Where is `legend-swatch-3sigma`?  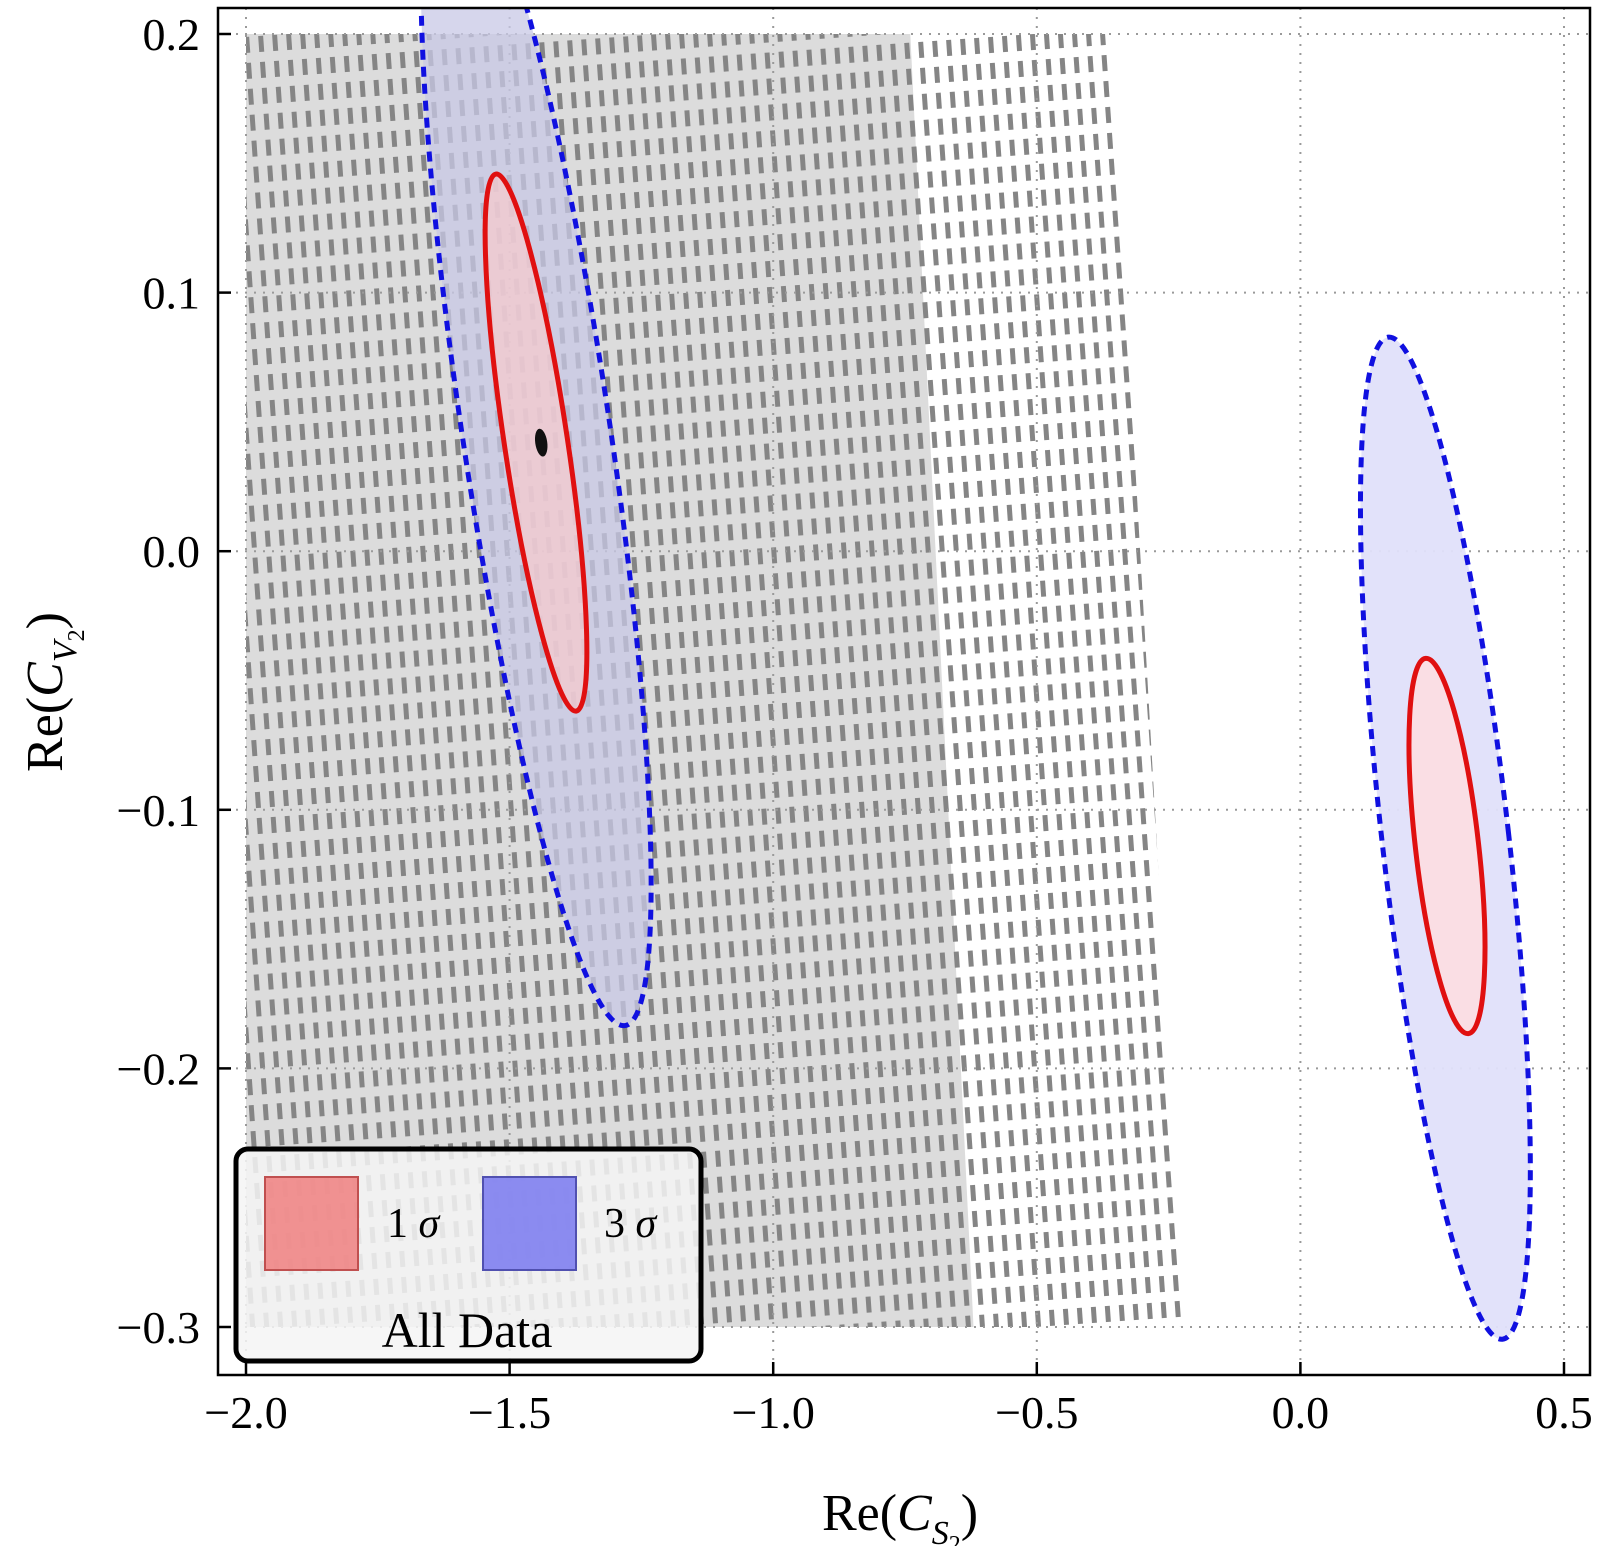
legend-swatch-3sigma is located at coordinates (529, 1223).